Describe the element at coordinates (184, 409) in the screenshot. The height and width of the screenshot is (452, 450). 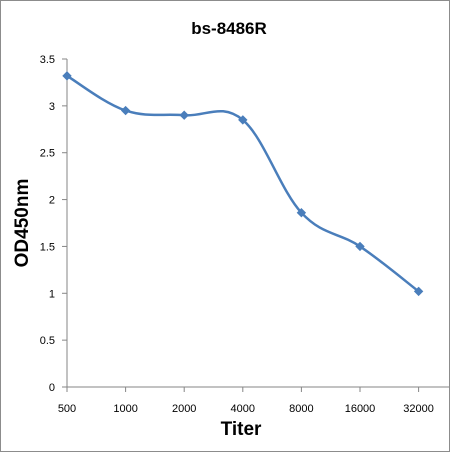
I see `x-tick-label: 2000` at that location.